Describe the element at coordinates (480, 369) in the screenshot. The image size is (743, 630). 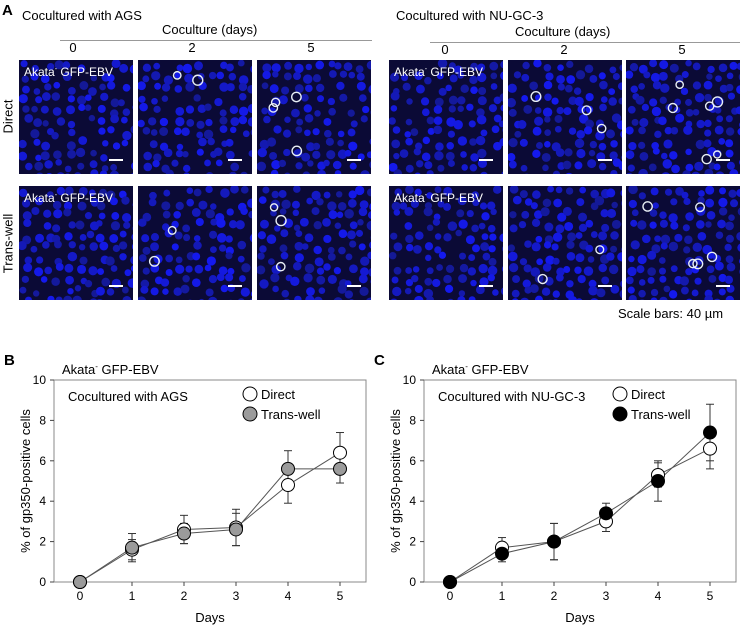
I see `chart-title: Akata- GFP-EBV` at that location.